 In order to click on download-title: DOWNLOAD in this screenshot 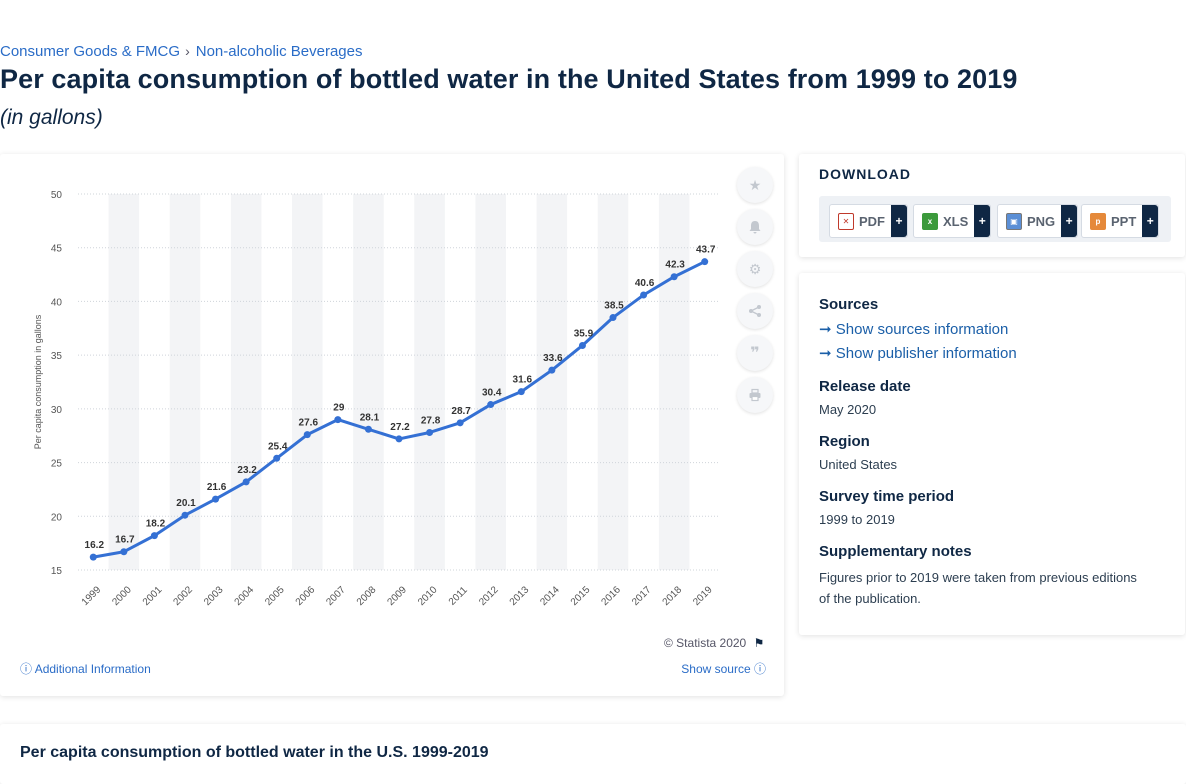, I will do `click(865, 174)`.